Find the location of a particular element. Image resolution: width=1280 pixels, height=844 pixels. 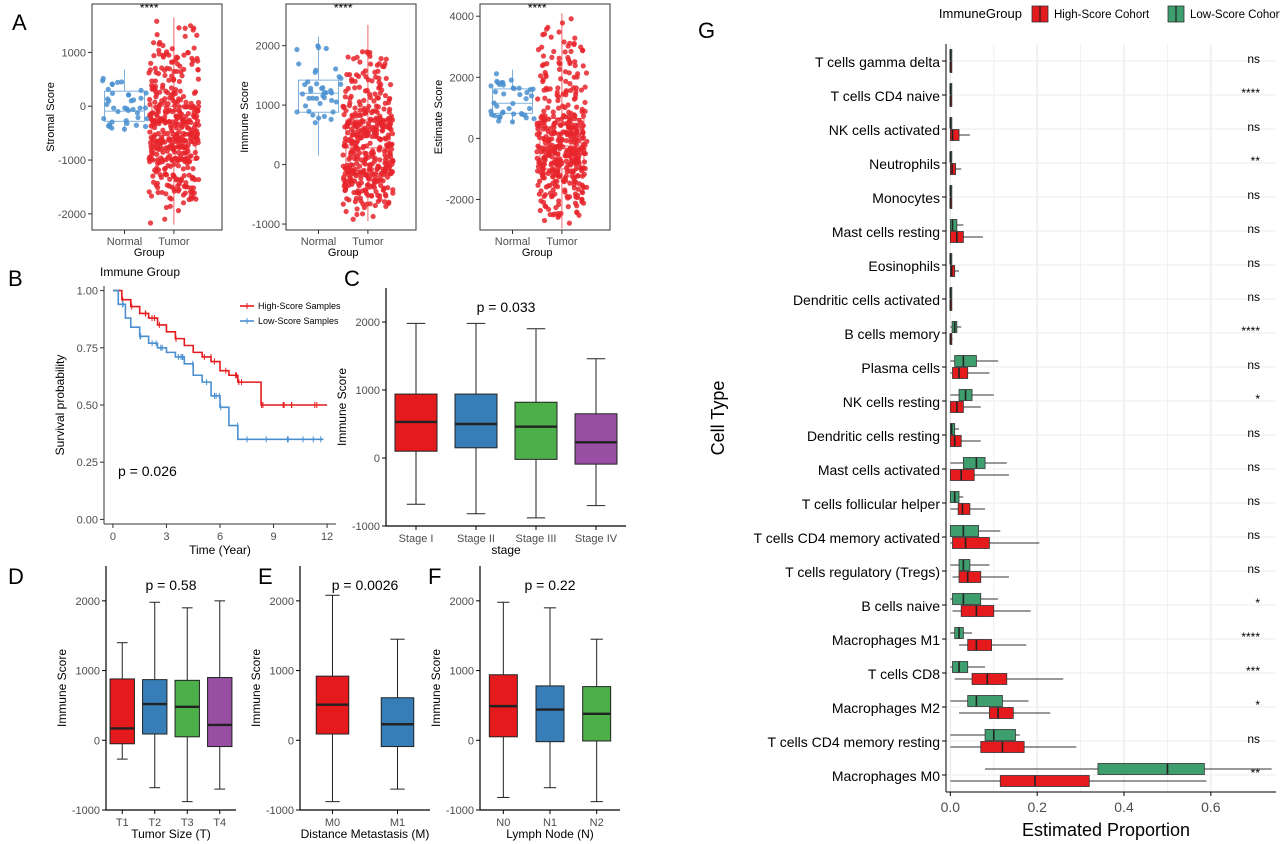

cell-type-label: T cells CD8 is located at coordinates (904, 674).